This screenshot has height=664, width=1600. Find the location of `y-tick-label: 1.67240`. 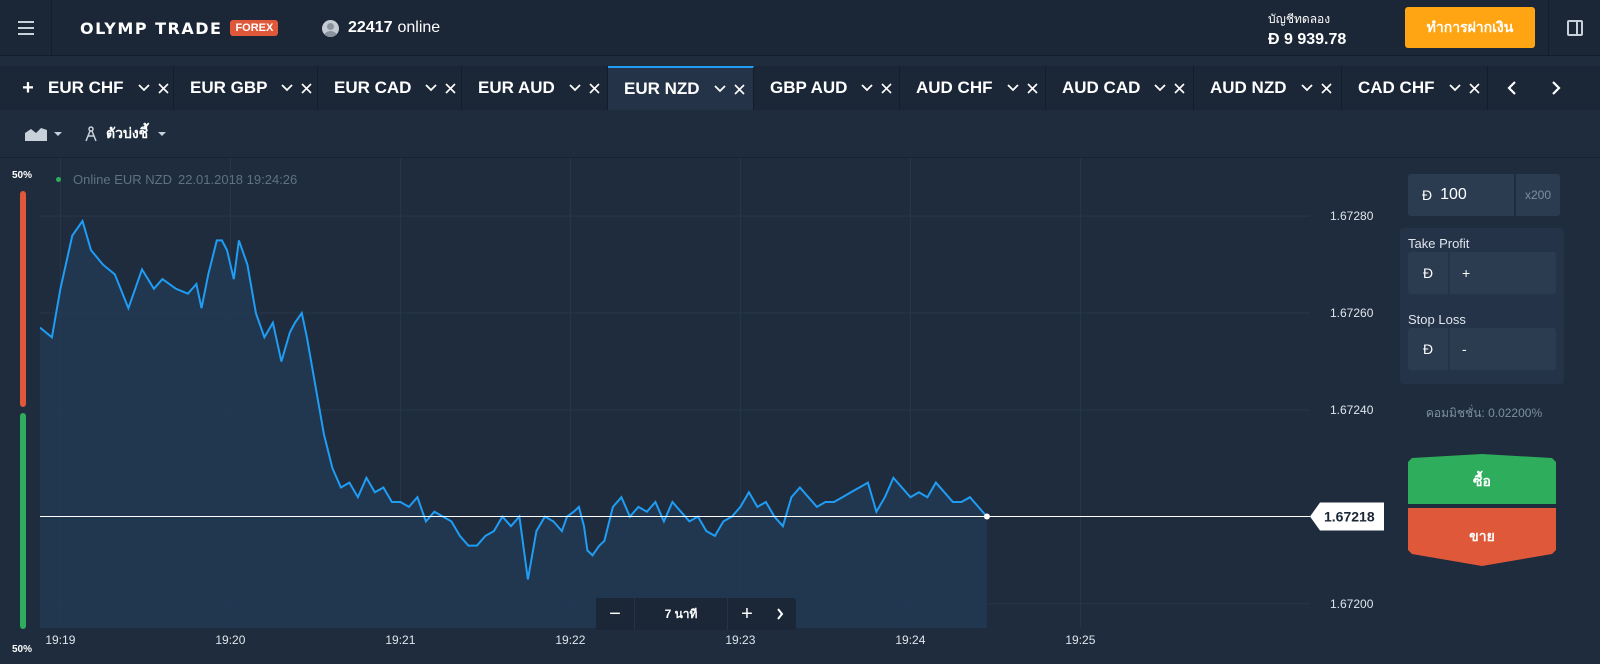

y-tick-label: 1.67240 is located at coordinates (1352, 410).